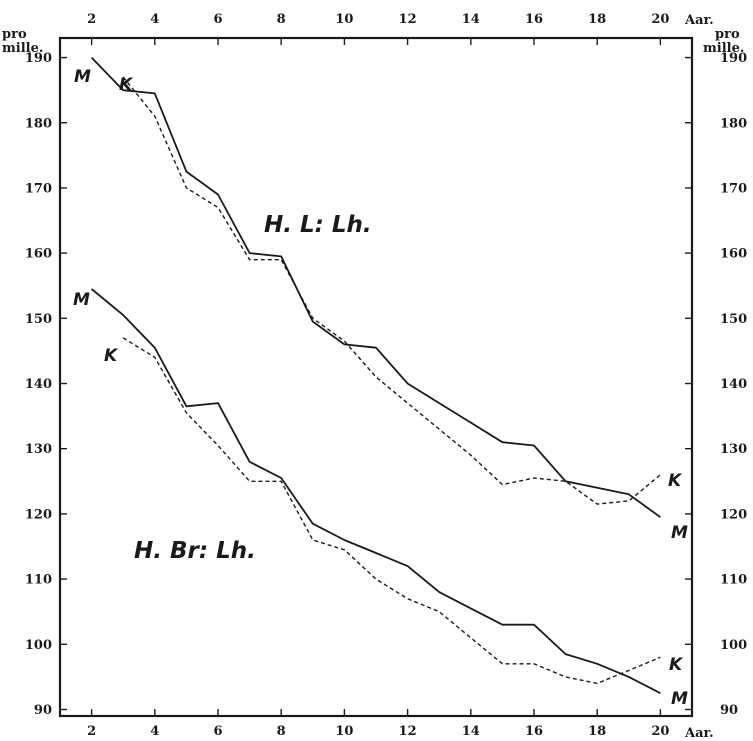 This screenshot has width=753, height=741. Describe the element at coordinates (38, 514) in the screenshot. I see `y-tick-label-left: 120` at that location.